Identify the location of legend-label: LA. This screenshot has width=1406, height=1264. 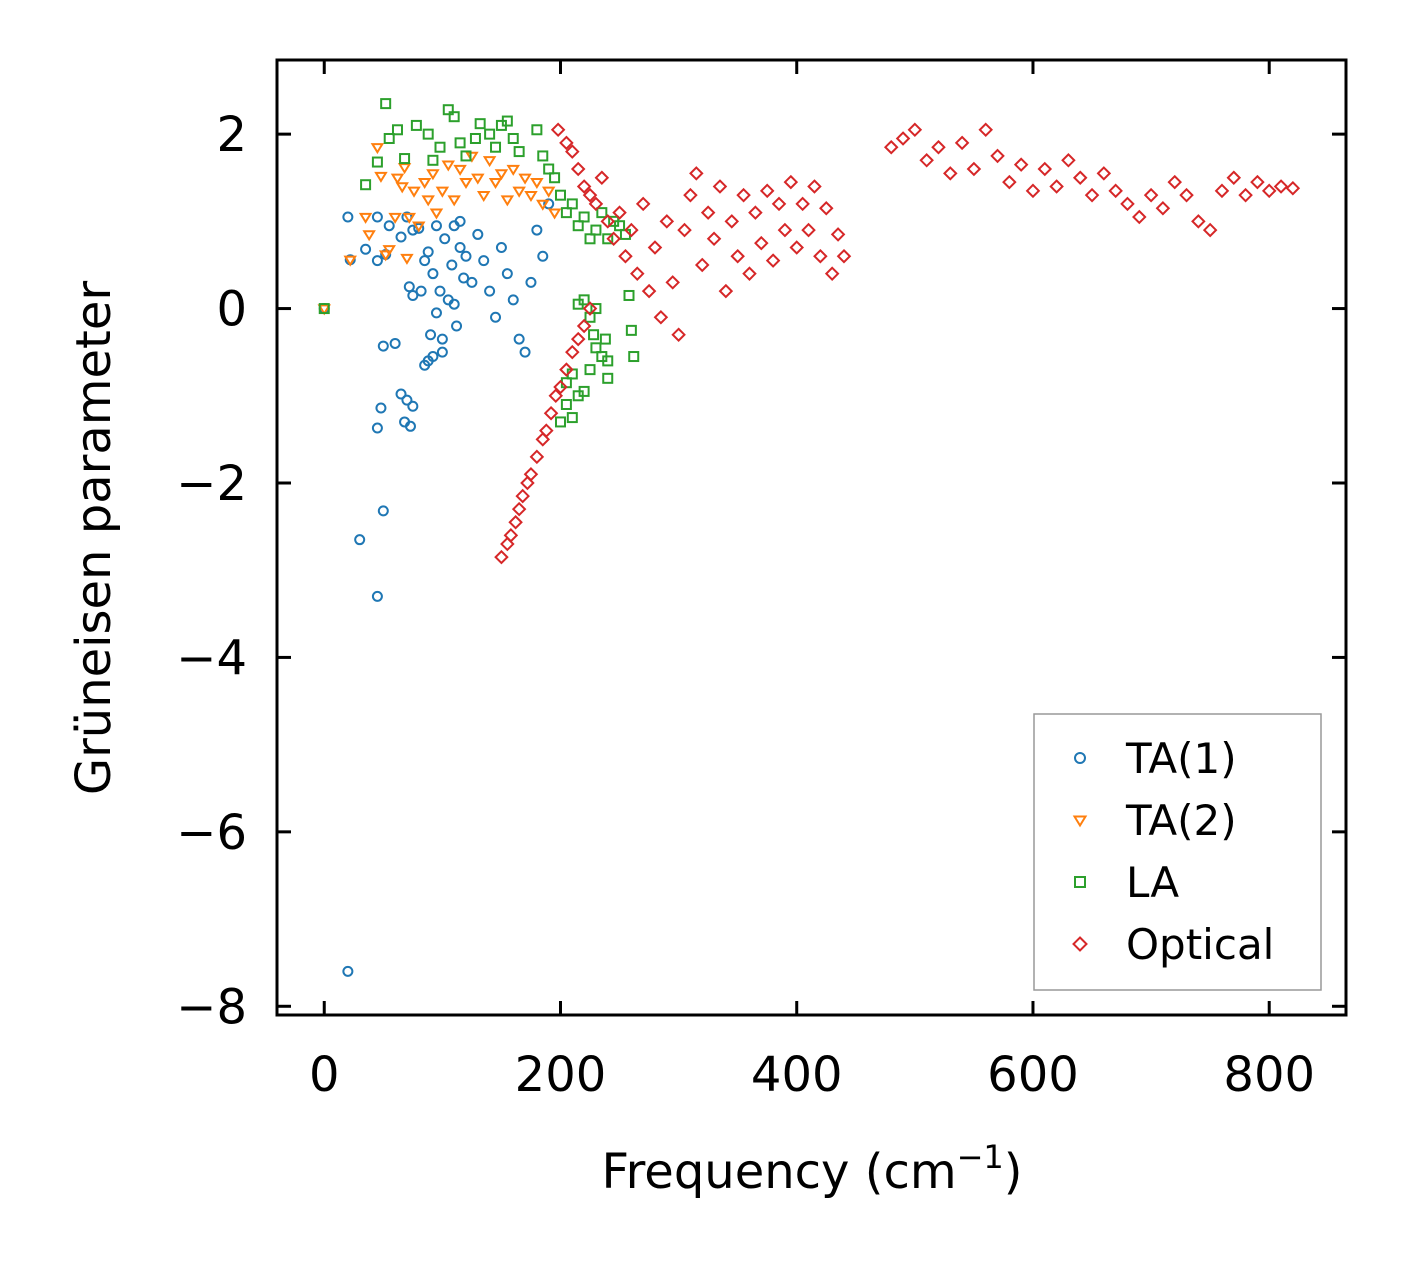
(1152, 882).